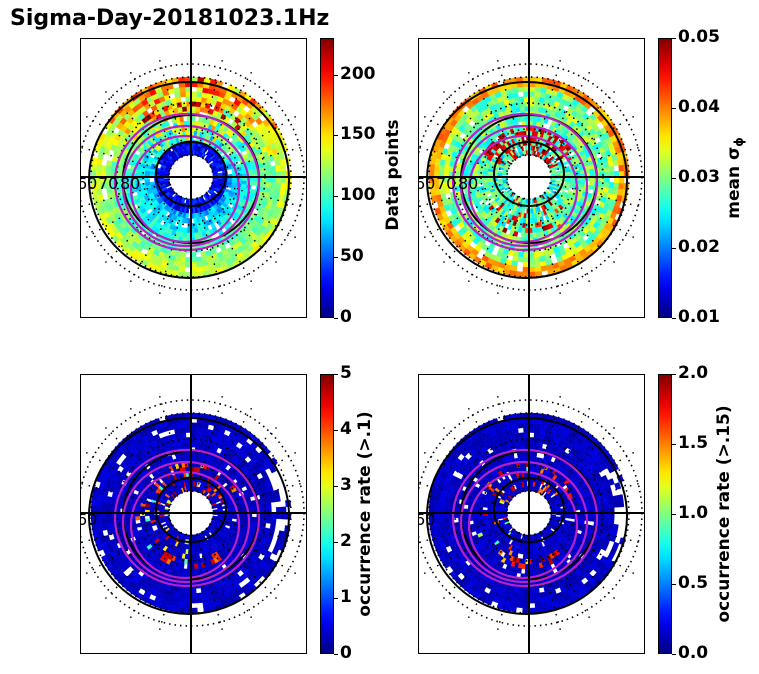  What do you see at coordinates (365, 514) in the screenshot?
I see `colorbar-label: occurrence rate (>.1)` at bounding box center [365, 514].